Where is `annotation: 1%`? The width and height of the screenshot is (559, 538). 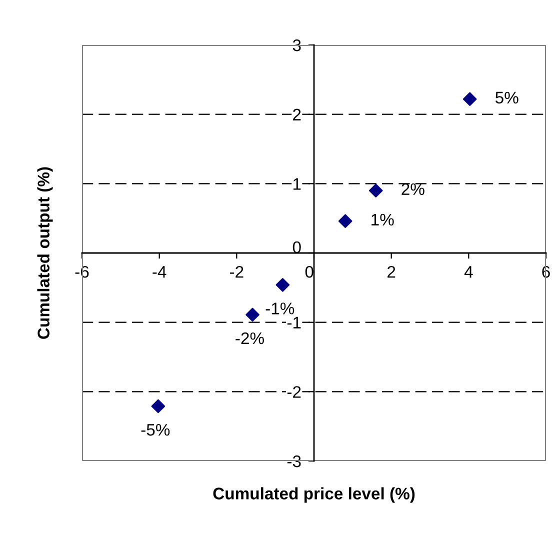 annotation: 1% is located at coordinates (383, 220).